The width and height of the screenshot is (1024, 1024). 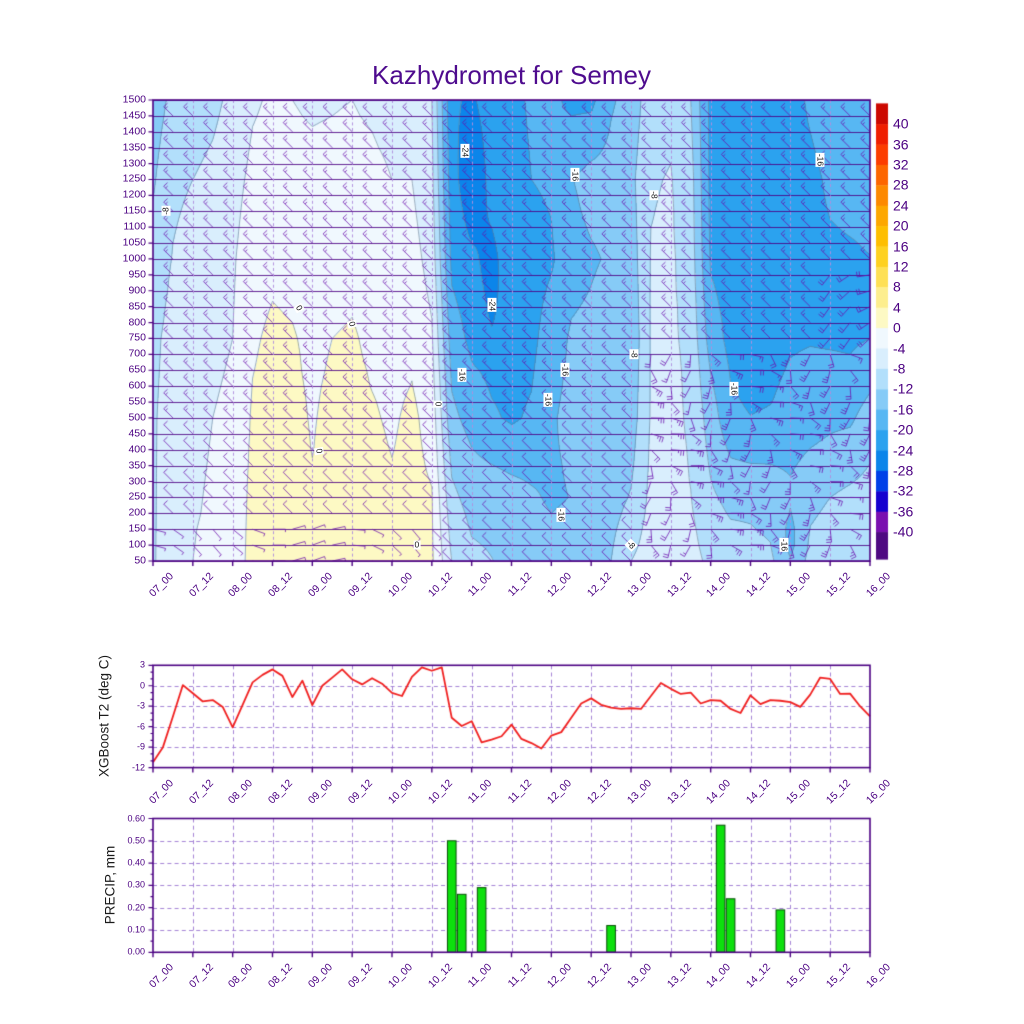 I want to click on colorbar-tick--36: -36, so click(x=903, y=511).